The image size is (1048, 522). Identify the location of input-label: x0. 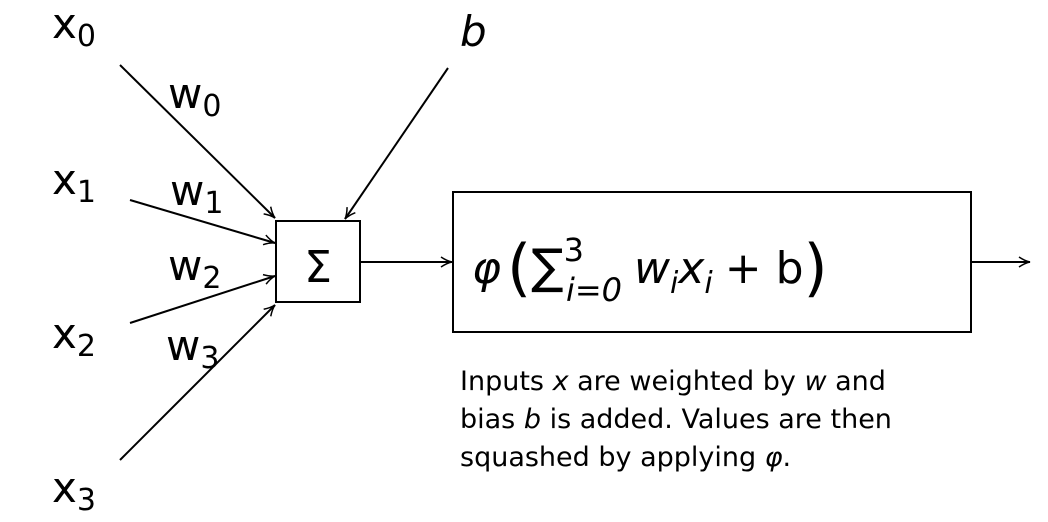
(74, 27).